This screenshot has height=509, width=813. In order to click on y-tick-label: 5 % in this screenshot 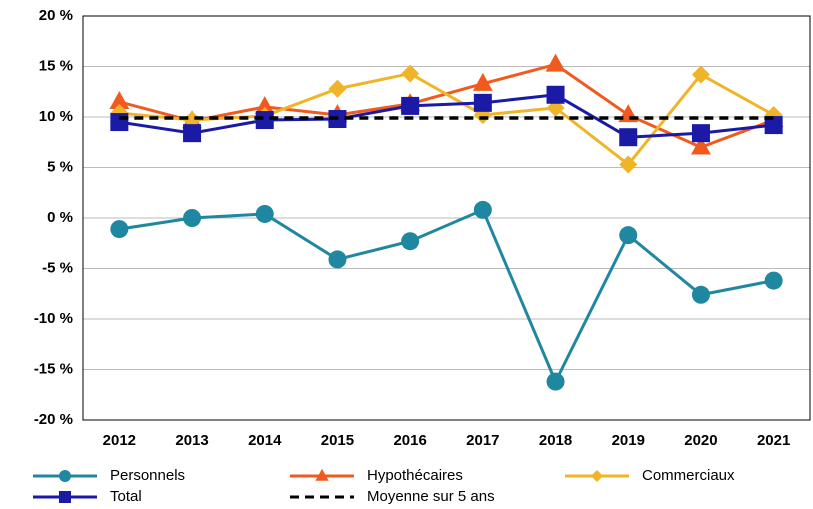, I will do `click(60, 166)`.